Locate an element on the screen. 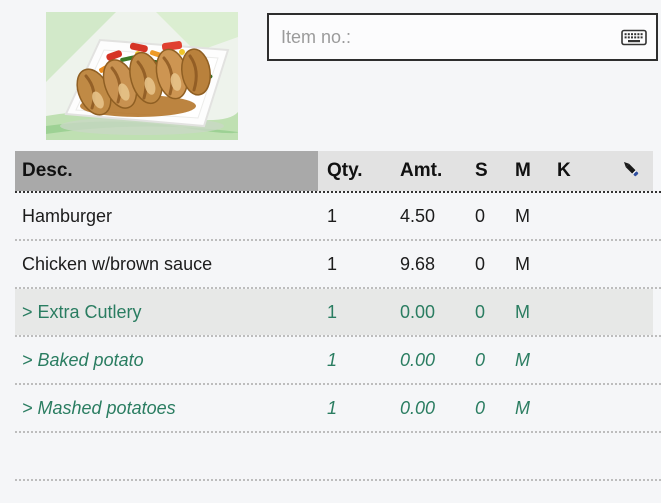  cell-desc: > Extra Cutlery is located at coordinates (166, 312).